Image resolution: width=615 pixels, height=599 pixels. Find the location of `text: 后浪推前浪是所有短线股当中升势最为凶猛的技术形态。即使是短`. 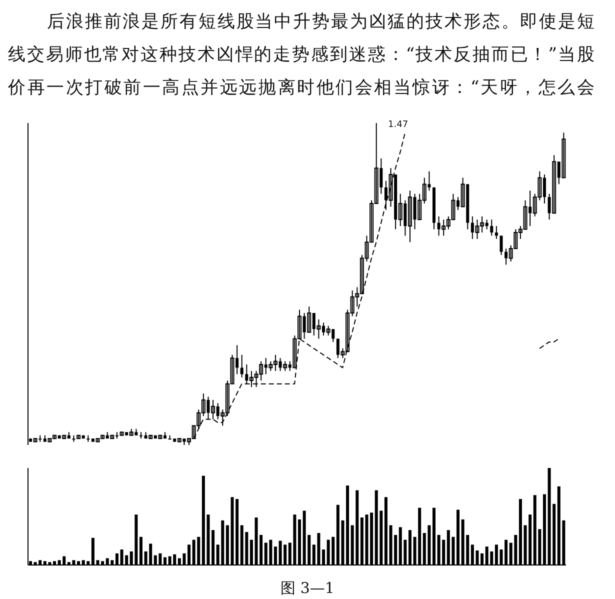

text: 后浪推前浪是所有短线股当中升势最为凶猛的技术形态。即使是短 is located at coordinates (320, 22).